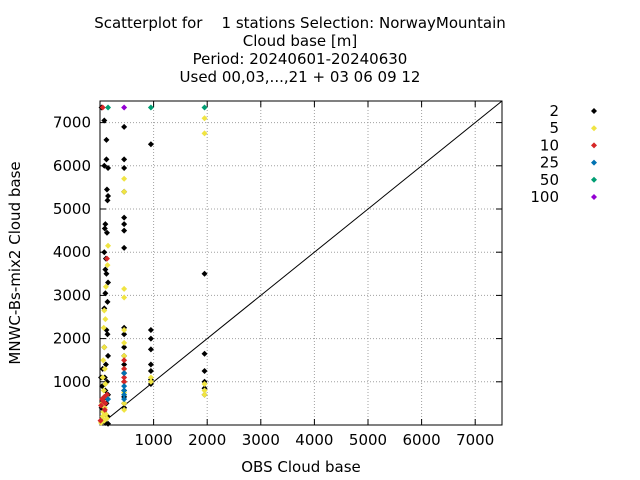 This screenshot has width=640, height=480. What do you see at coordinates (261, 440) in the screenshot?
I see `x-tick-label: 3000` at bounding box center [261, 440].